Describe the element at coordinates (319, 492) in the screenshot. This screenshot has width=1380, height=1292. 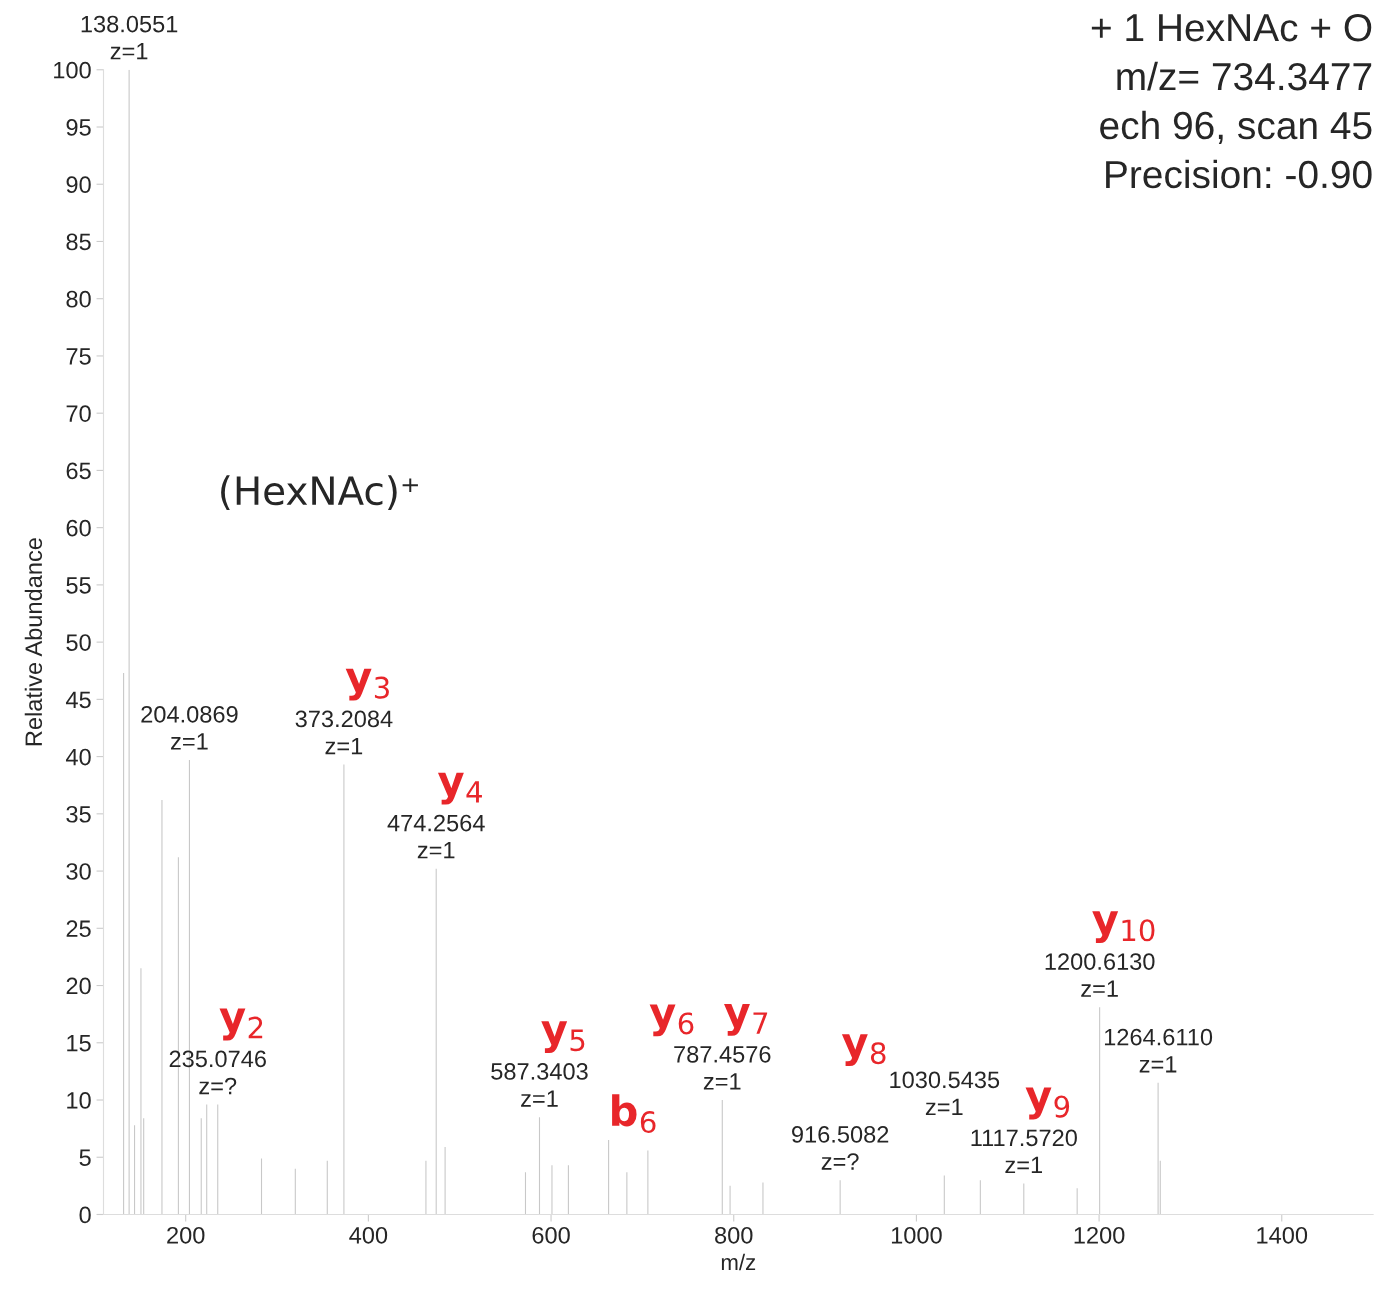
I see `annotation: (HexNAc)⁺` at that location.